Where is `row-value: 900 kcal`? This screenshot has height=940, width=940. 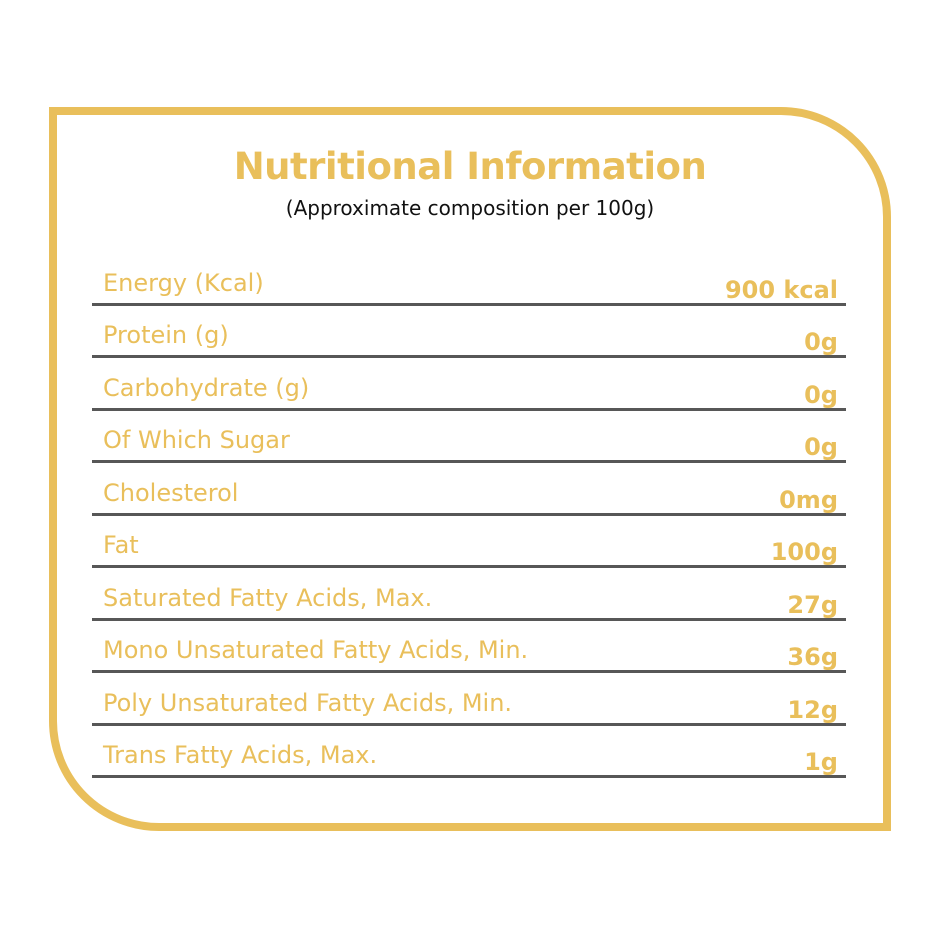 row-value: 900 kcal is located at coordinates (781, 289).